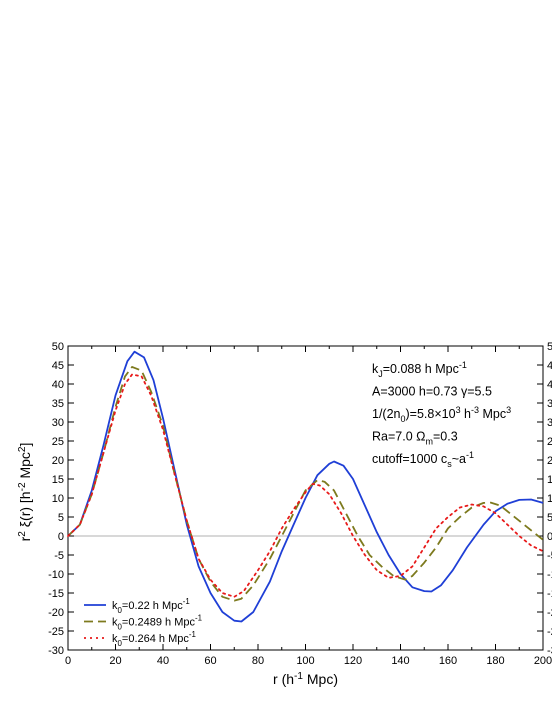 The image size is (552, 714). Describe the element at coordinates (543, 661) in the screenshot. I see `x-tick-label: 200` at that location.